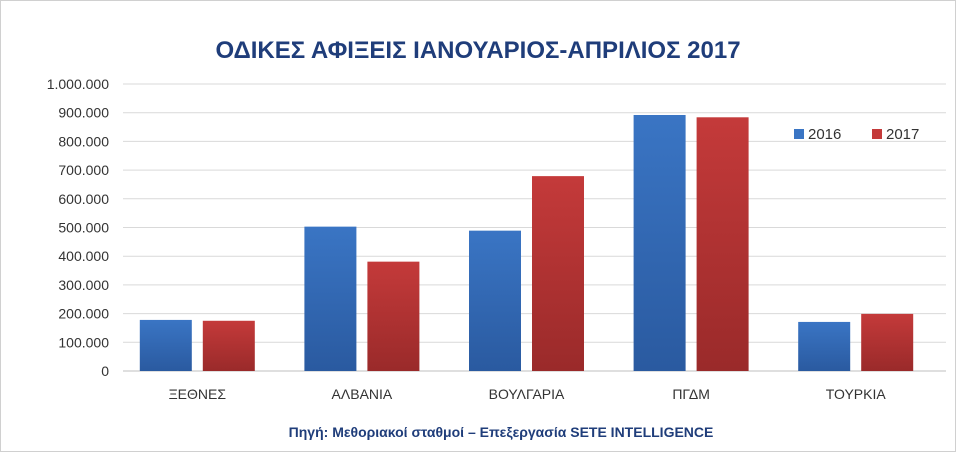  Describe the element at coordinates (362, 394) in the screenshot. I see `x-category-label: ΑΛΒΑΝΙΑ` at that location.